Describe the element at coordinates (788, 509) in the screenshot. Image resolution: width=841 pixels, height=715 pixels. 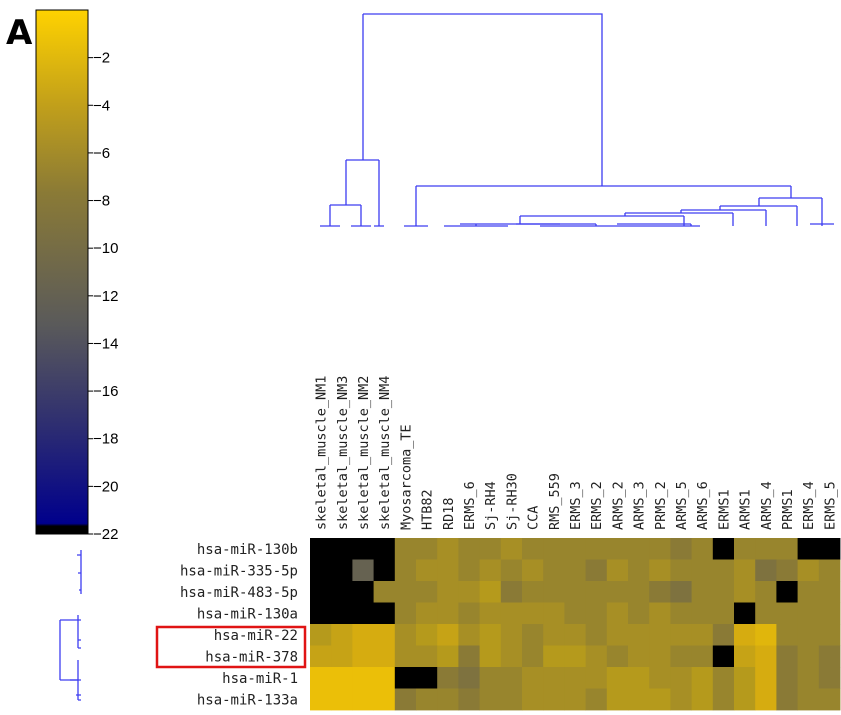
I see `column-label: PRMS1` at that location.